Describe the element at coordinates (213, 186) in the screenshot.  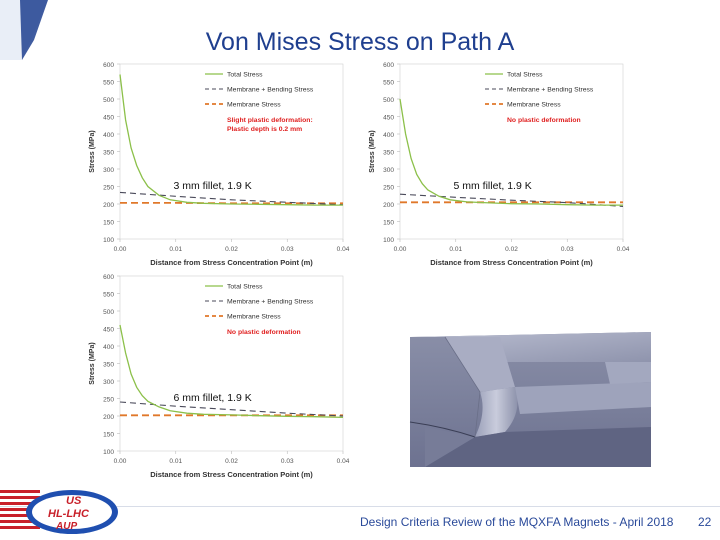
I see `fillet-label: 3 mm fillet, 1.9 K` at that location.